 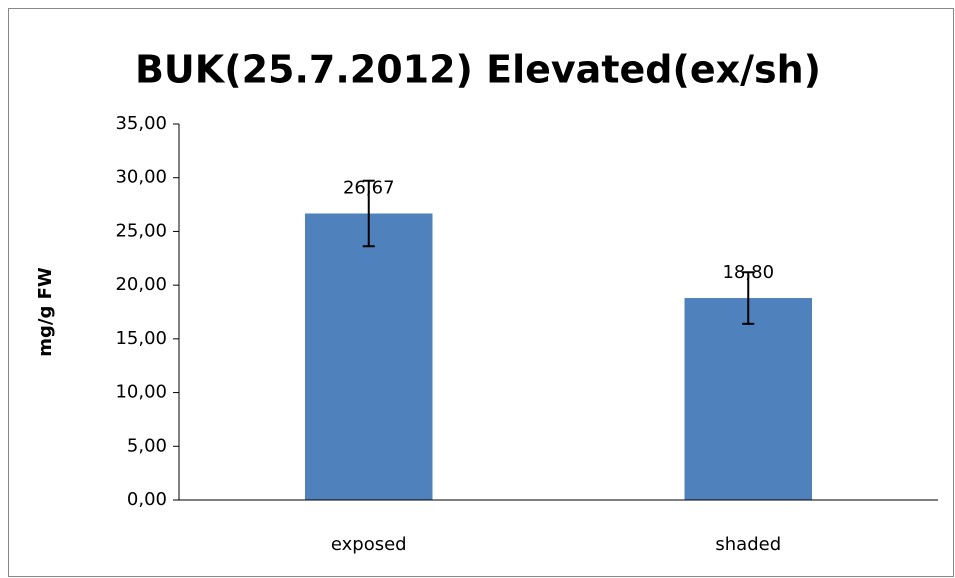 What do you see at coordinates (141, 338) in the screenshot?
I see `y-tick-label: 15,00` at bounding box center [141, 338].